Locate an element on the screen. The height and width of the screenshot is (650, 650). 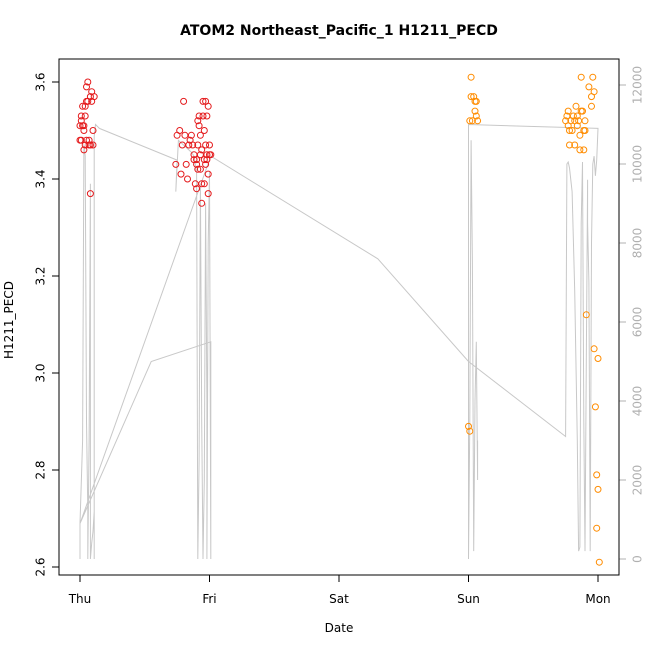
y-tick-label: 2.8 is located at coordinates (41, 469).